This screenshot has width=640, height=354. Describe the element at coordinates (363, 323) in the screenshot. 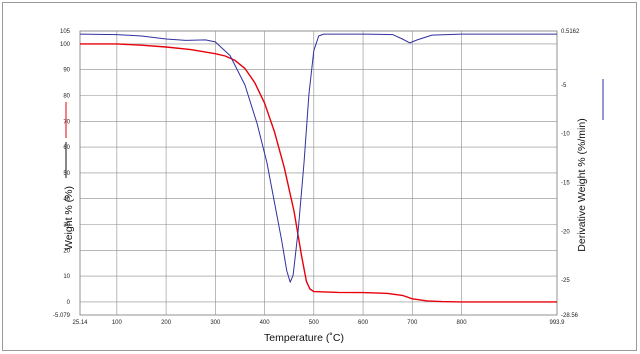

I see `x-tick-label: 600` at that location.